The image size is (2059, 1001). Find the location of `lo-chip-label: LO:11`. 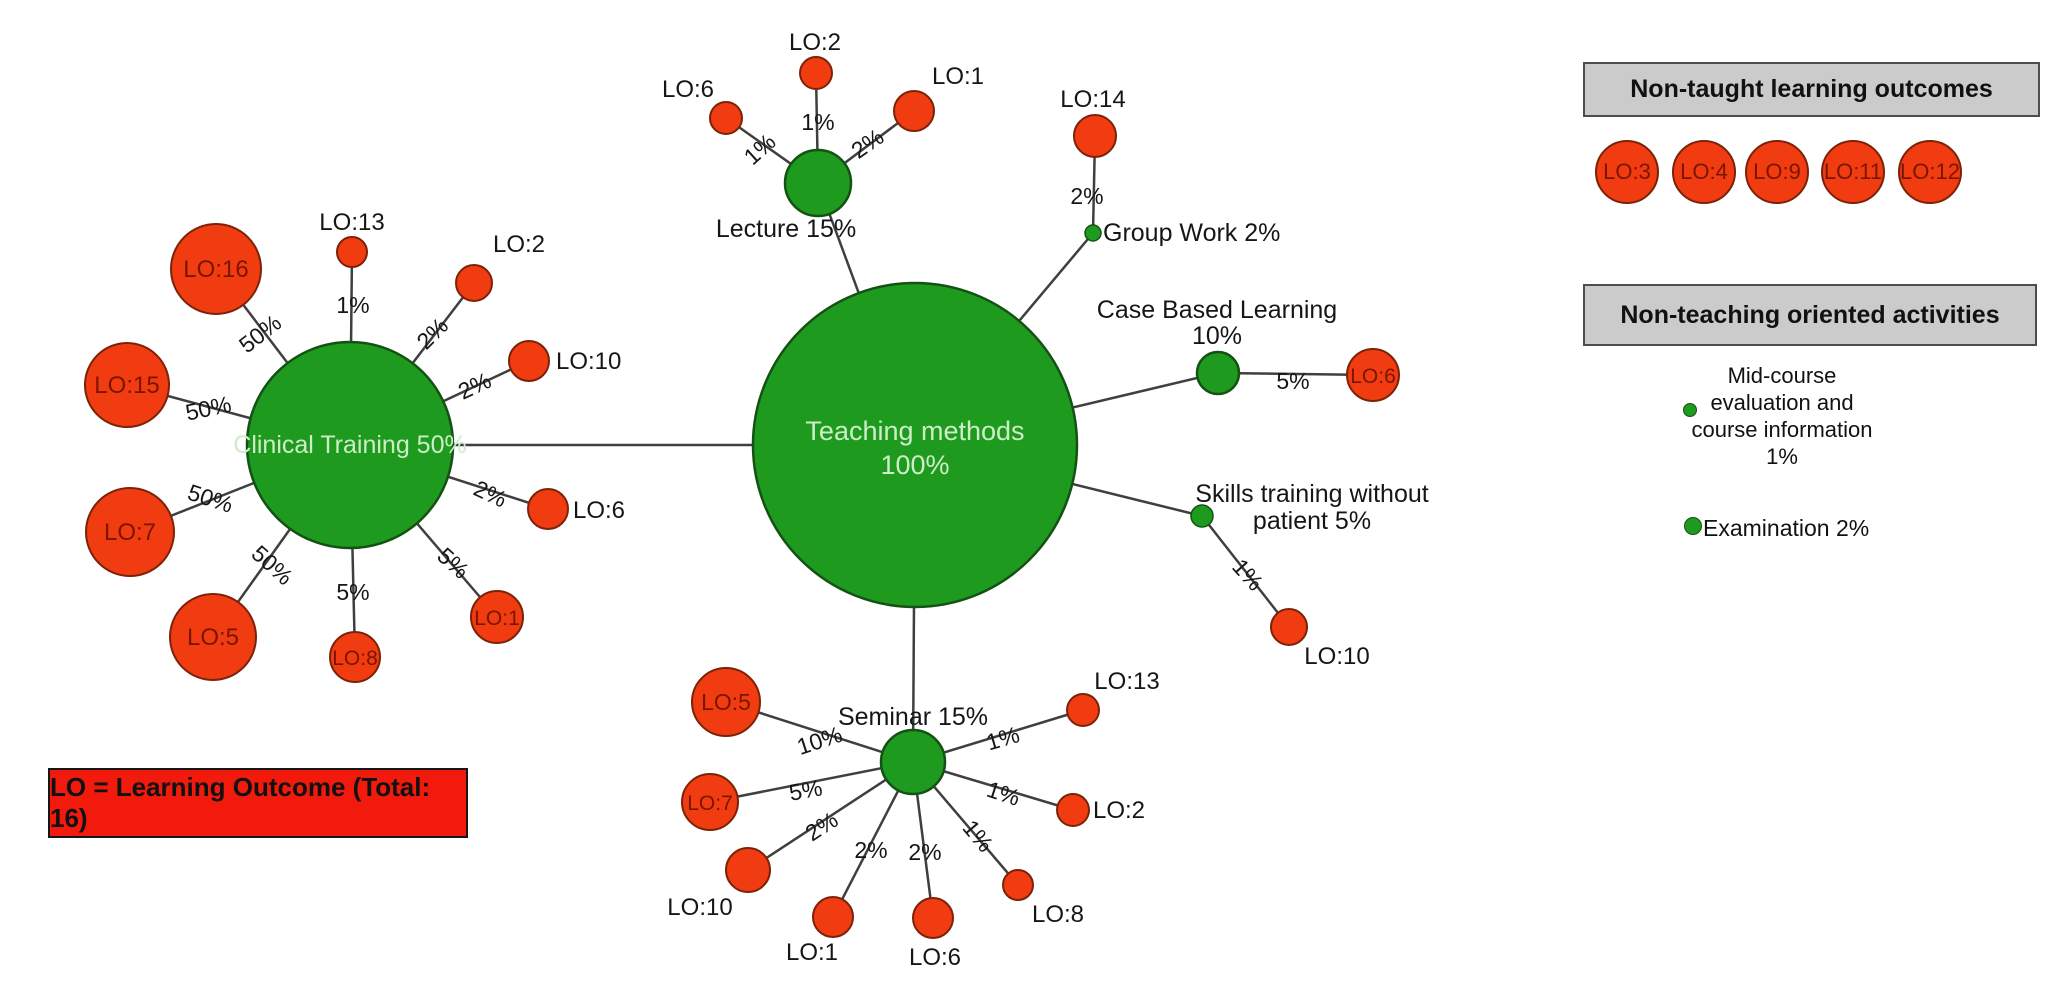

lo-chip-label: LO:11 is located at coordinates (1853, 171).